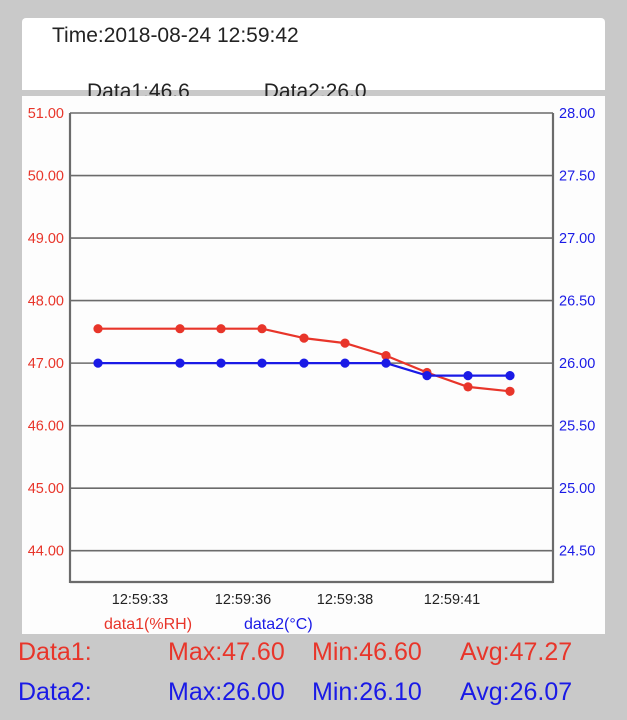  What do you see at coordinates (148, 624) in the screenshot?
I see `legend-label-1: data1(%RH)` at bounding box center [148, 624].